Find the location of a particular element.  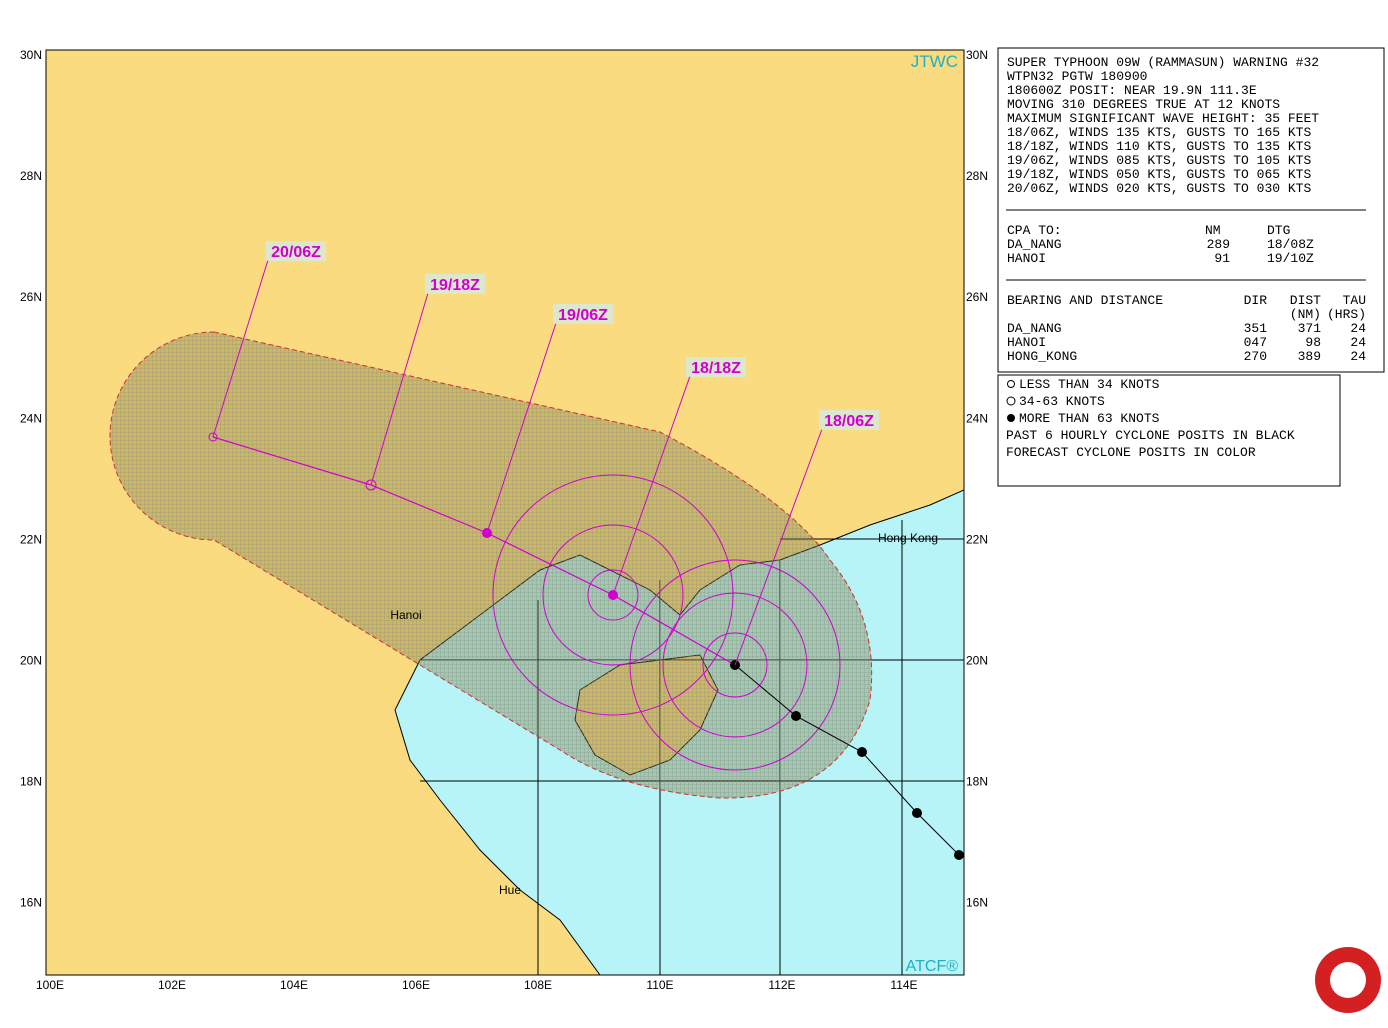

forecast-label: 19/18Z is located at coordinates (455, 285).